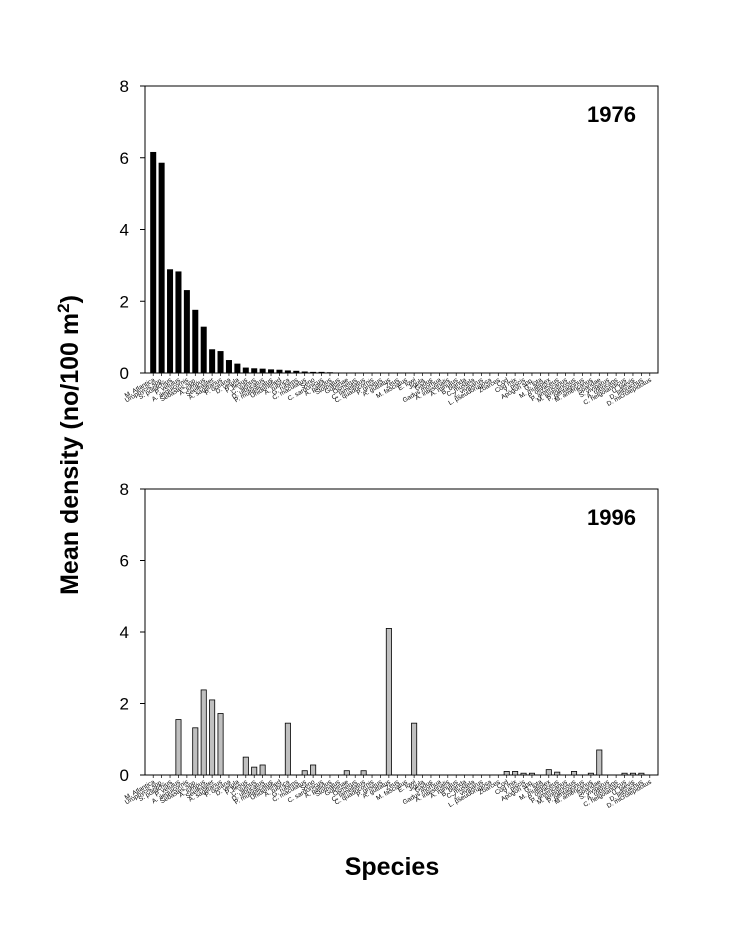 This screenshot has width=730, height=932. What do you see at coordinates (124, 86) in the screenshot?
I see `top-y-tick-label: 8` at bounding box center [124, 86].